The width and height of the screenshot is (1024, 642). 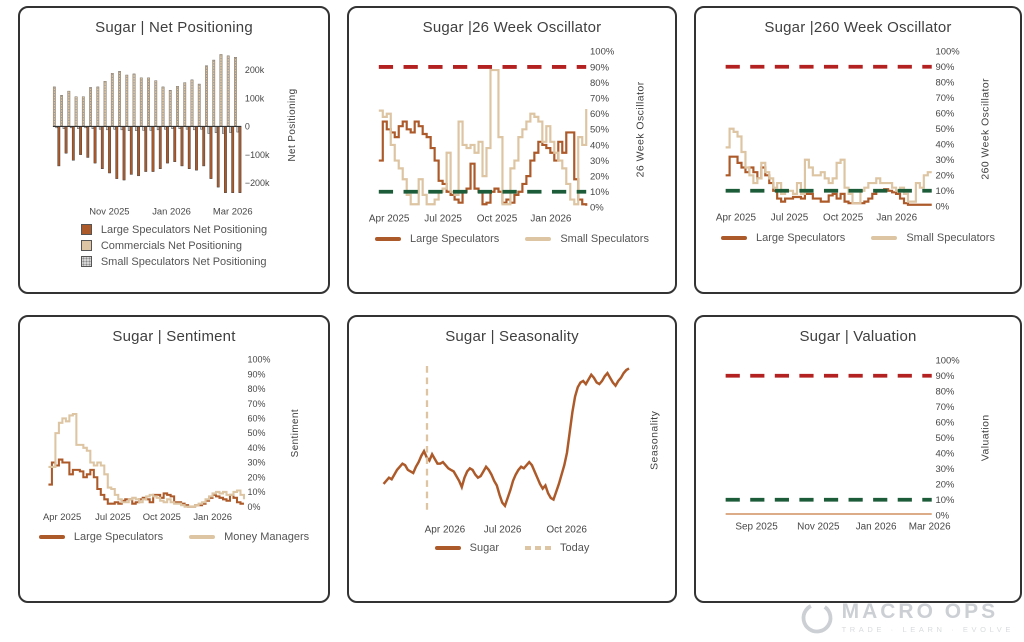 What do you see at coordinates (109, 211) in the screenshot?
I see `x-tick-label: Nov 2025` at bounding box center [109, 211].